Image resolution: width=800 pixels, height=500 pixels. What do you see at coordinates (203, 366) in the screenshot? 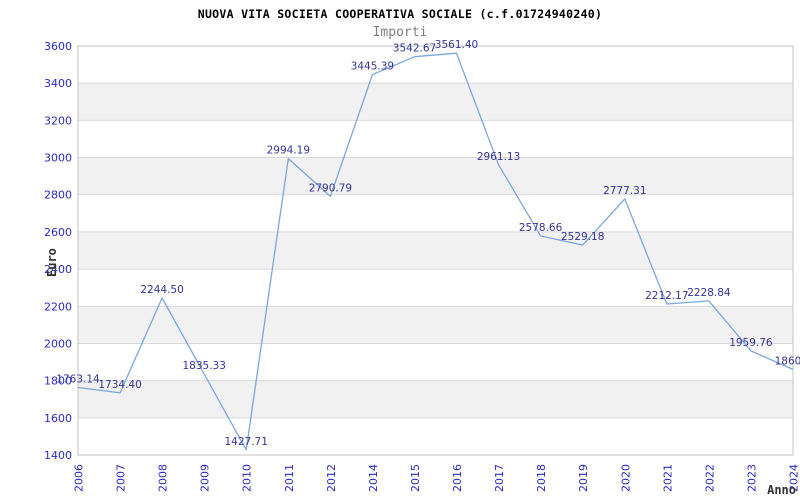
I see `point-label: 1835.33` at bounding box center [203, 366].